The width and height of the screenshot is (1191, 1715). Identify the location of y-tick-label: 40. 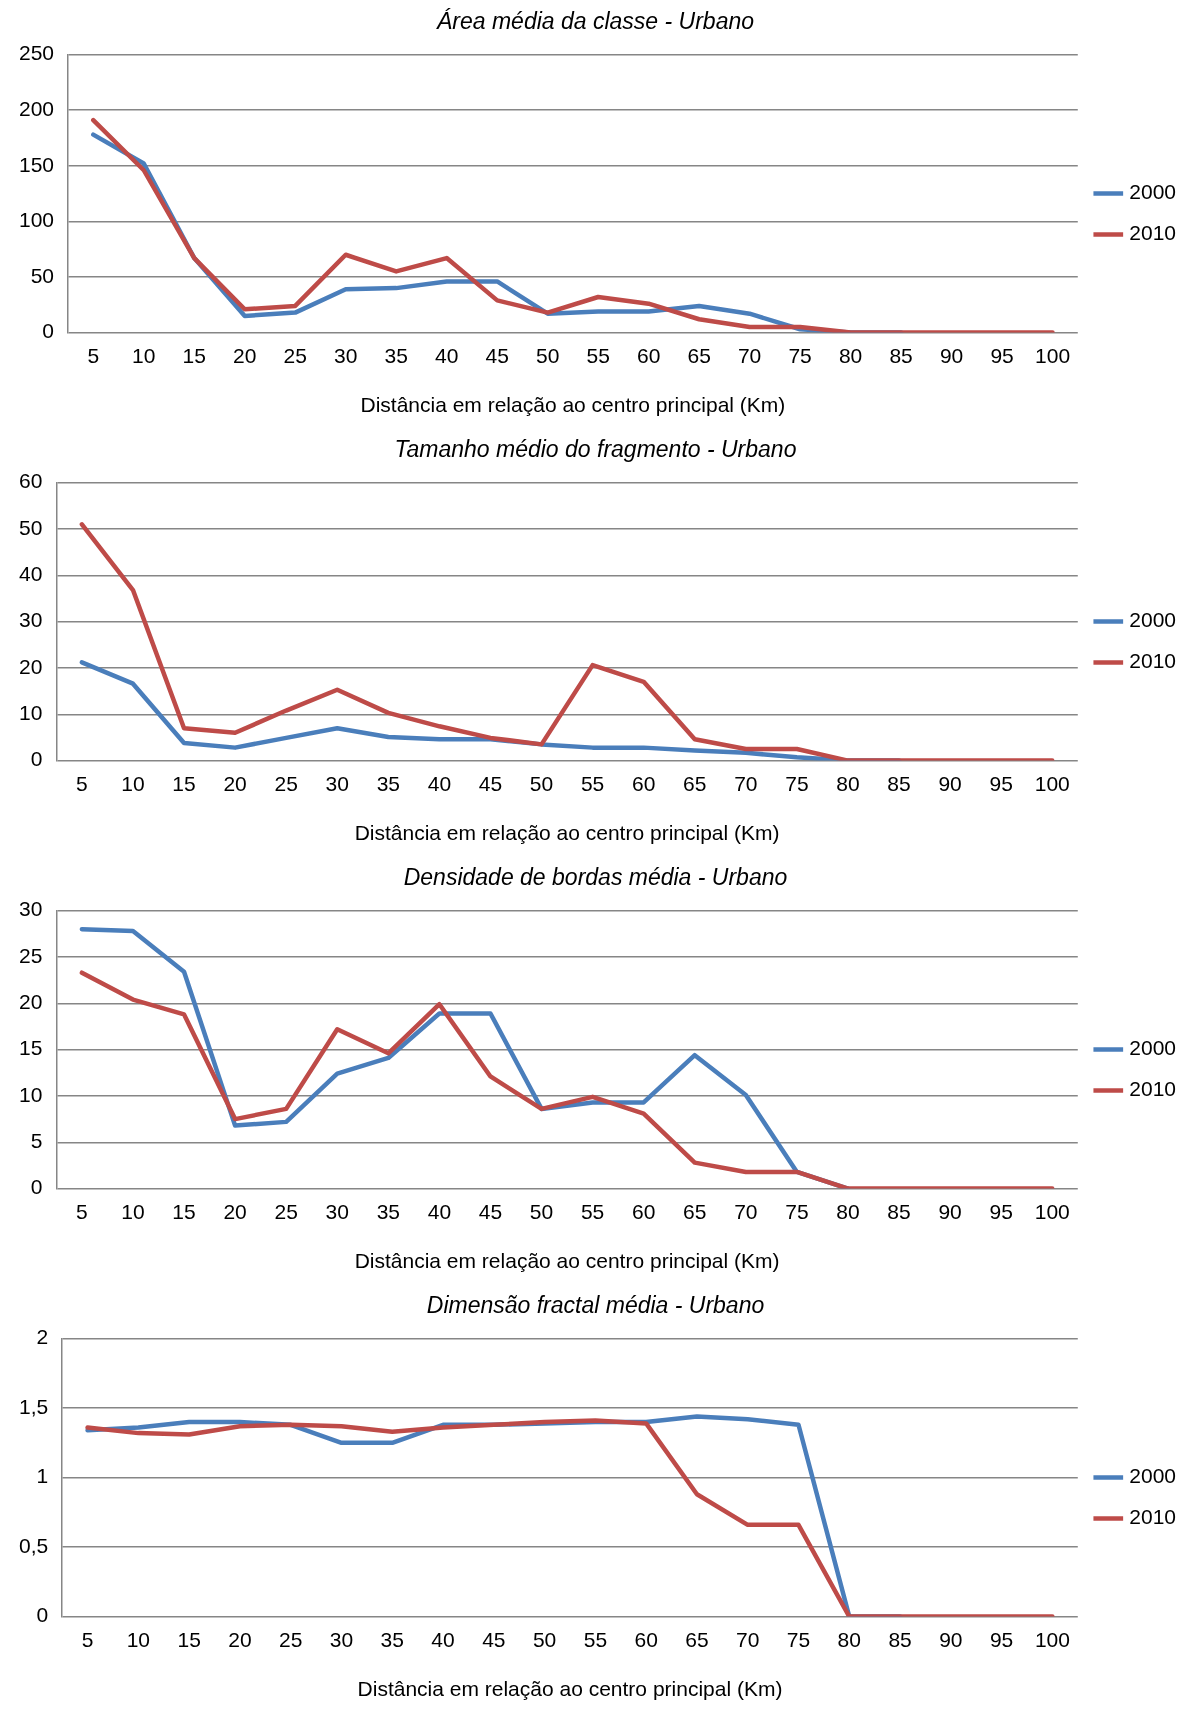
(31, 574).